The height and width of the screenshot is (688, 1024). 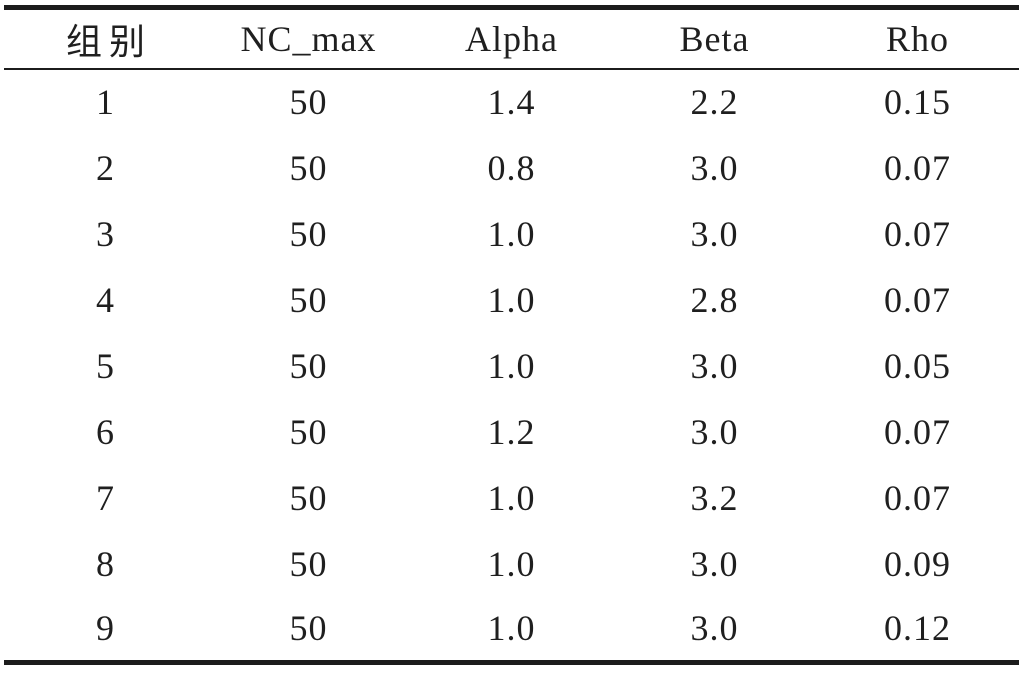 What do you see at coordinates (917, 563) in the screenshot?
I see `table-cell: 0.09` at bounding box center [917, 563].